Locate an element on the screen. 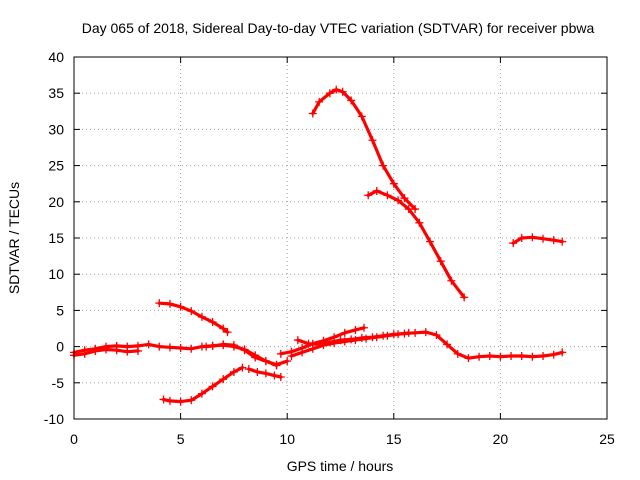 Image resolution: width=640 pixels, height=480 pixels. y-tick-label: 30 is located at coordinates (56, 129).